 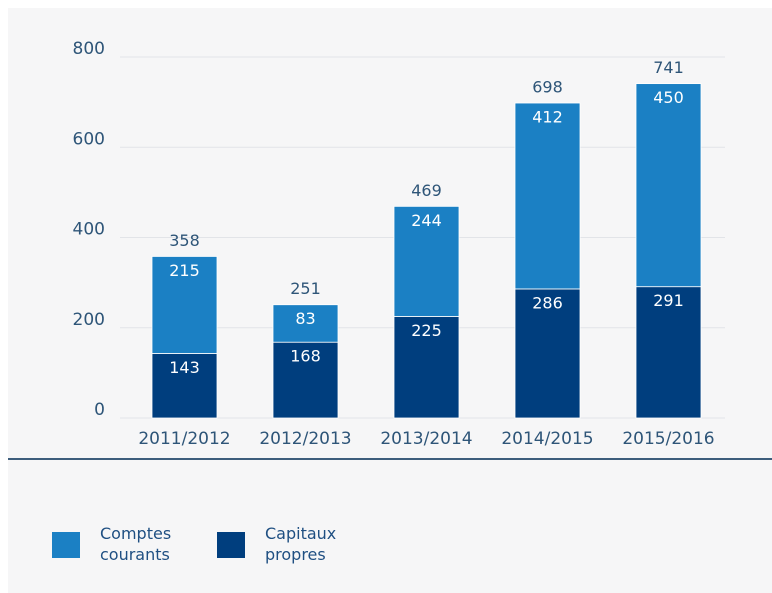 What do you see at coordinates (89, 230) in the screenshot?
I see `y-tick-label: 400` at bounding box center [89, 230].